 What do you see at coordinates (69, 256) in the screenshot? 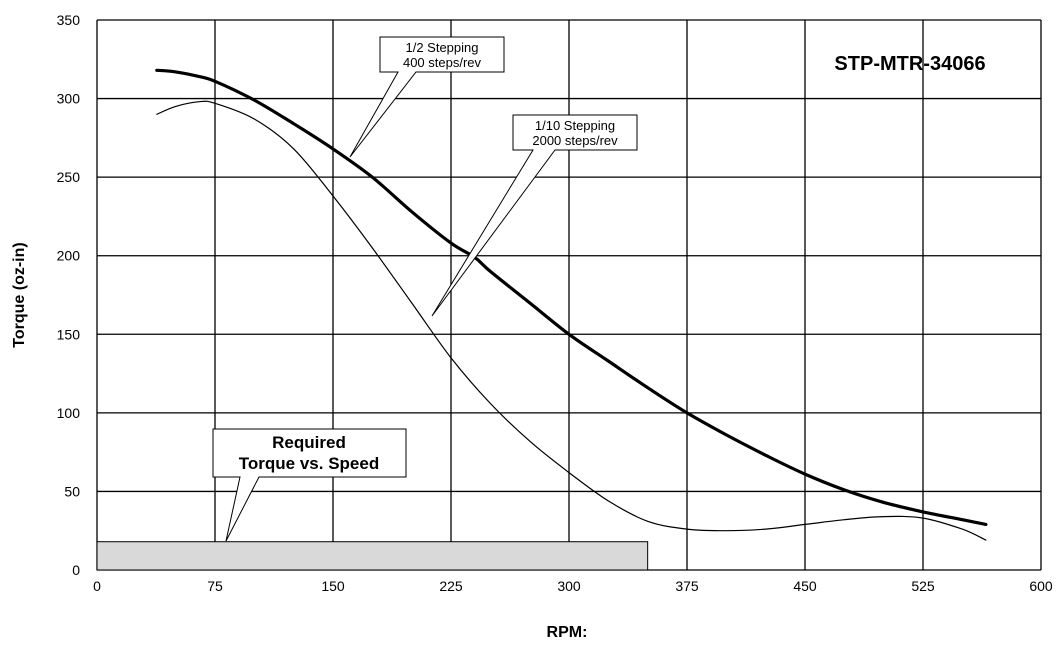
I see `y-tick-label: 200` at bounding box center [69, 256].